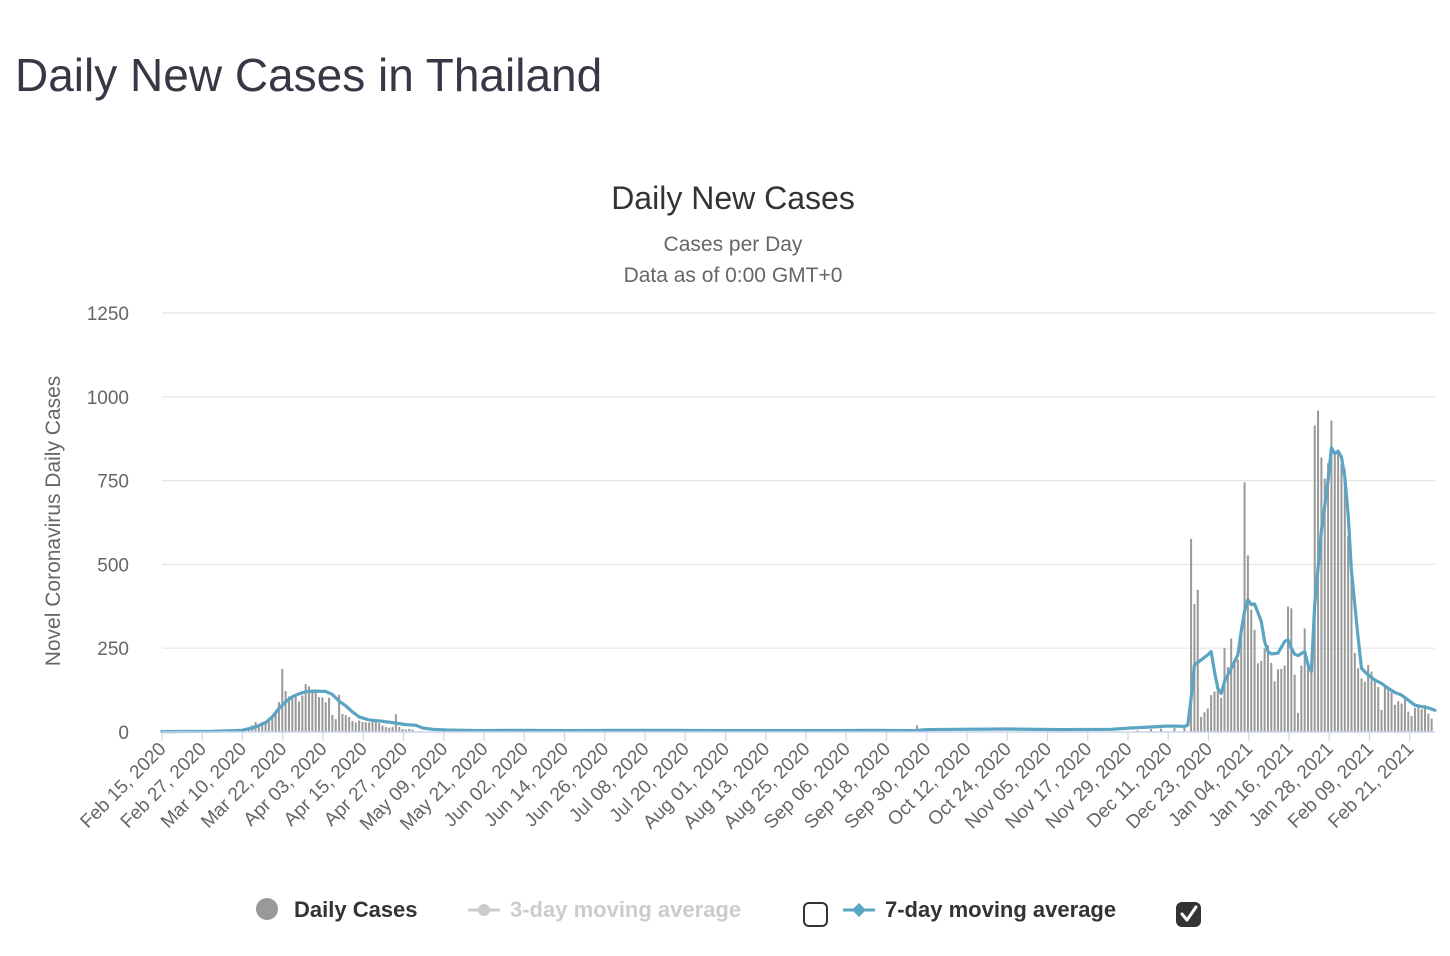 The image size is (1450, 956). Describe the element at coordinates (108, 398) in the screenshot. I see `y-tick-label: 1000` at that location.